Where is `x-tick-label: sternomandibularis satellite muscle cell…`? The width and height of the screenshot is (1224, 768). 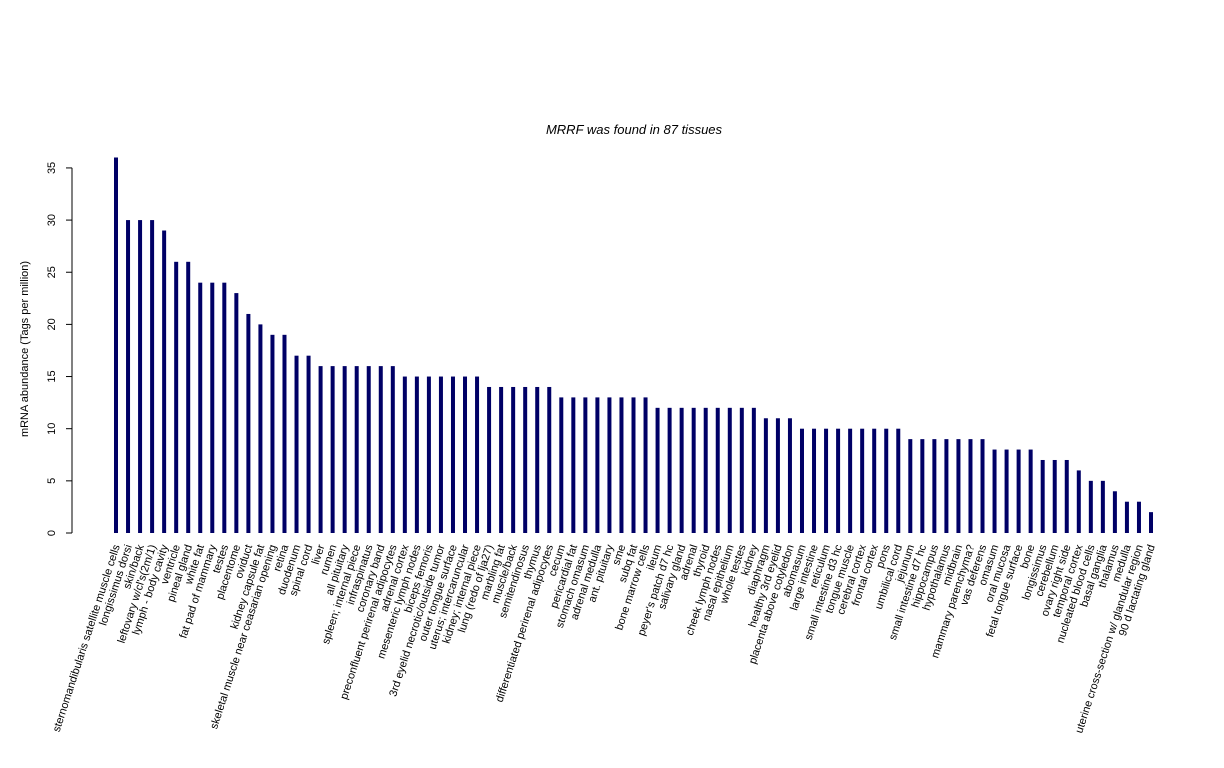
x-tick-label: sternomandibularis satellite muscle cell… is located at coordinates (87, 638).